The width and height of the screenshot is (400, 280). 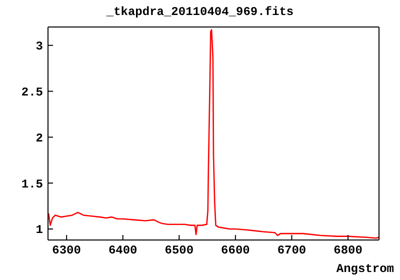 What do you see at coordinates (200, 12) in the screenshot?
I see `chart-title: _tkapdra_20110404_969.fits` at bounding box center [200, 12].